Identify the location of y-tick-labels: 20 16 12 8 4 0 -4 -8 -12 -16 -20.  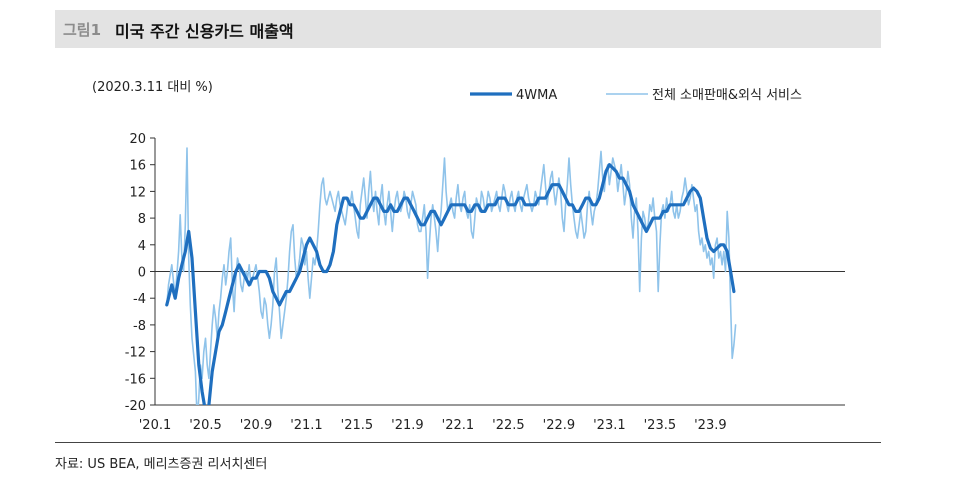
(135, 273).